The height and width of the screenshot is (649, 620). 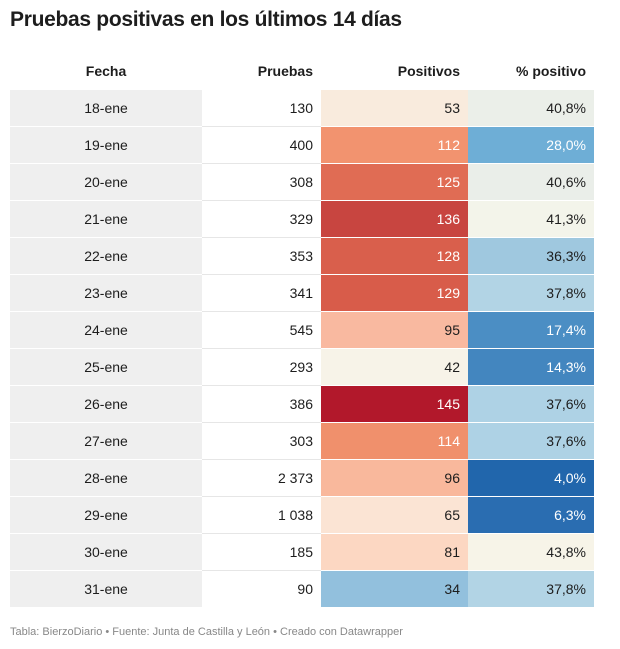 What do you see at coordinates (261, 256) in the screenshot?
I see `cell-pruebas: 353` at bounding box center [261, 256].